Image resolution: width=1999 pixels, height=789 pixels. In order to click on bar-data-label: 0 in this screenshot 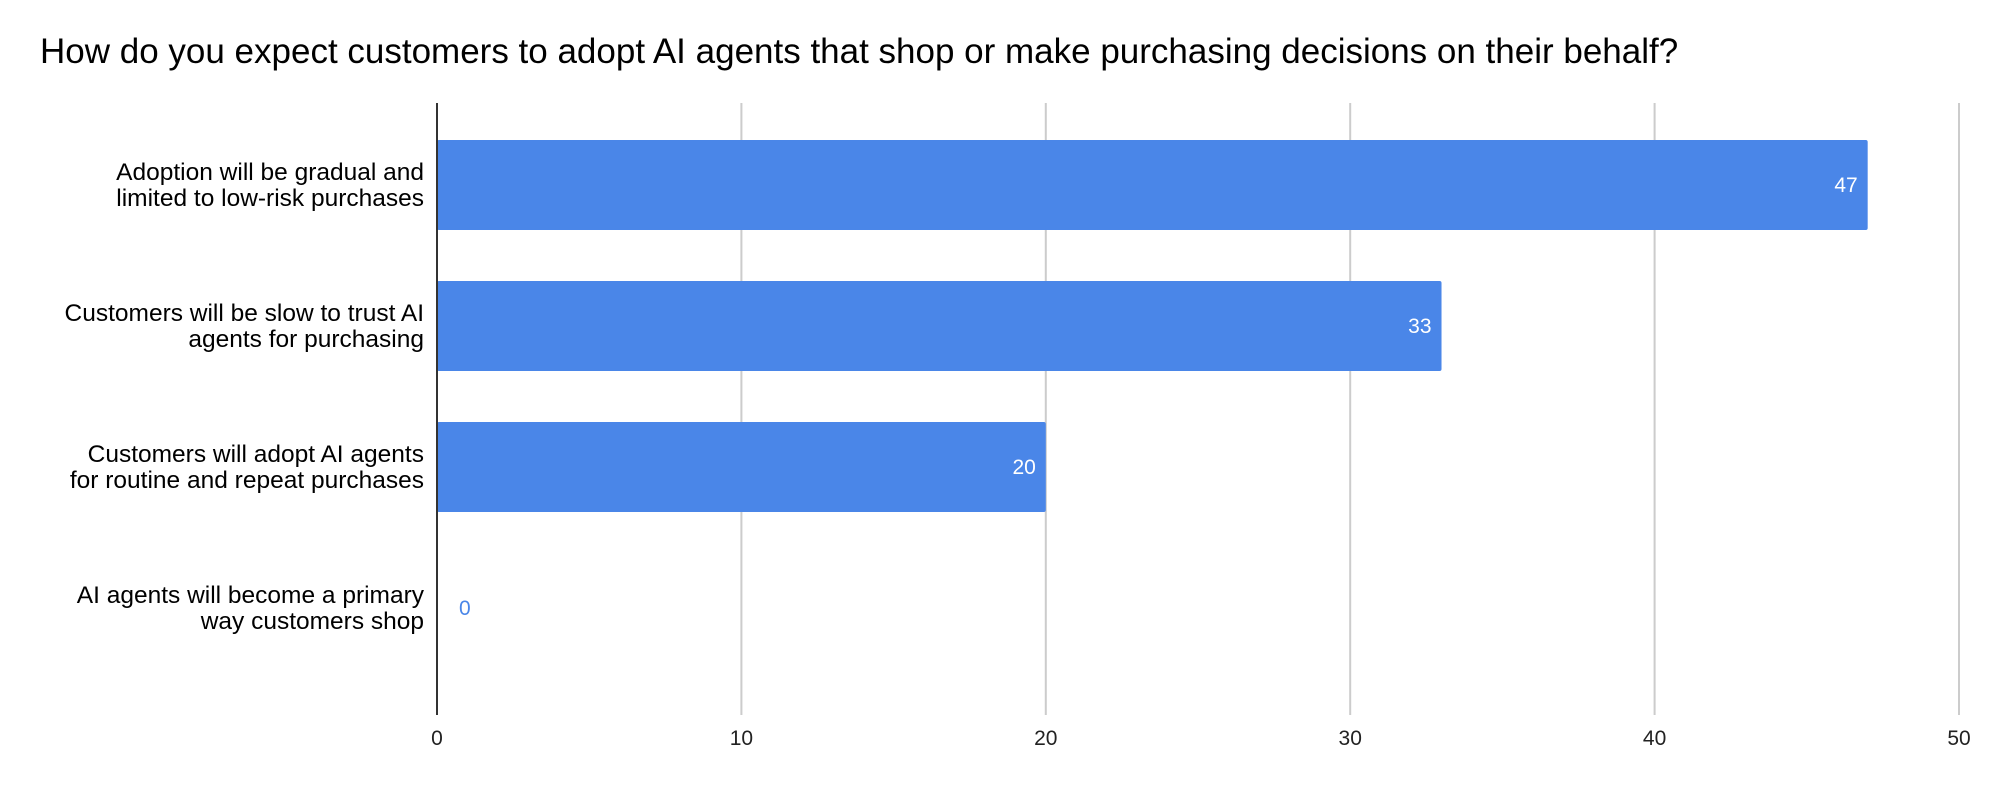, I will do `click(465, 608)`.